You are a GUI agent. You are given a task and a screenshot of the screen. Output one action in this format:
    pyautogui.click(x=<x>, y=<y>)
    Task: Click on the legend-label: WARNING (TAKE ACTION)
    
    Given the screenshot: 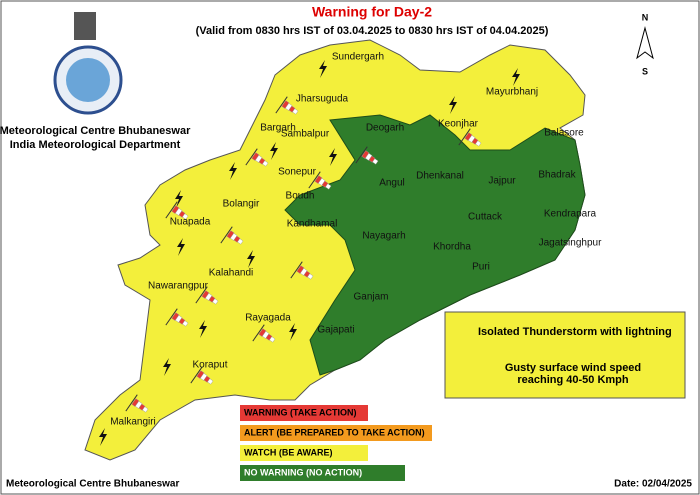 What is the action you would take?
    pyautogui.click(x=300, y=412)
    